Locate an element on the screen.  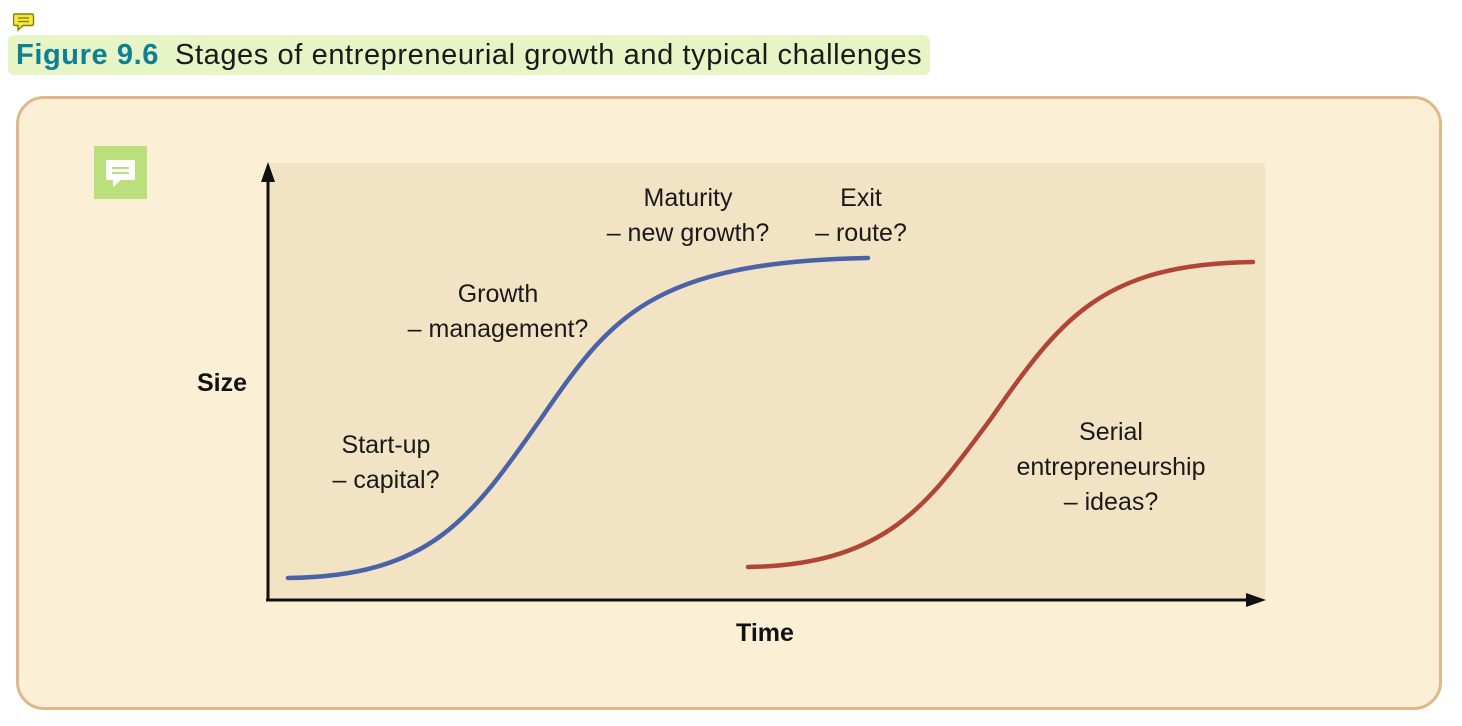
serial-curve is located at coordinates (1000, 414).